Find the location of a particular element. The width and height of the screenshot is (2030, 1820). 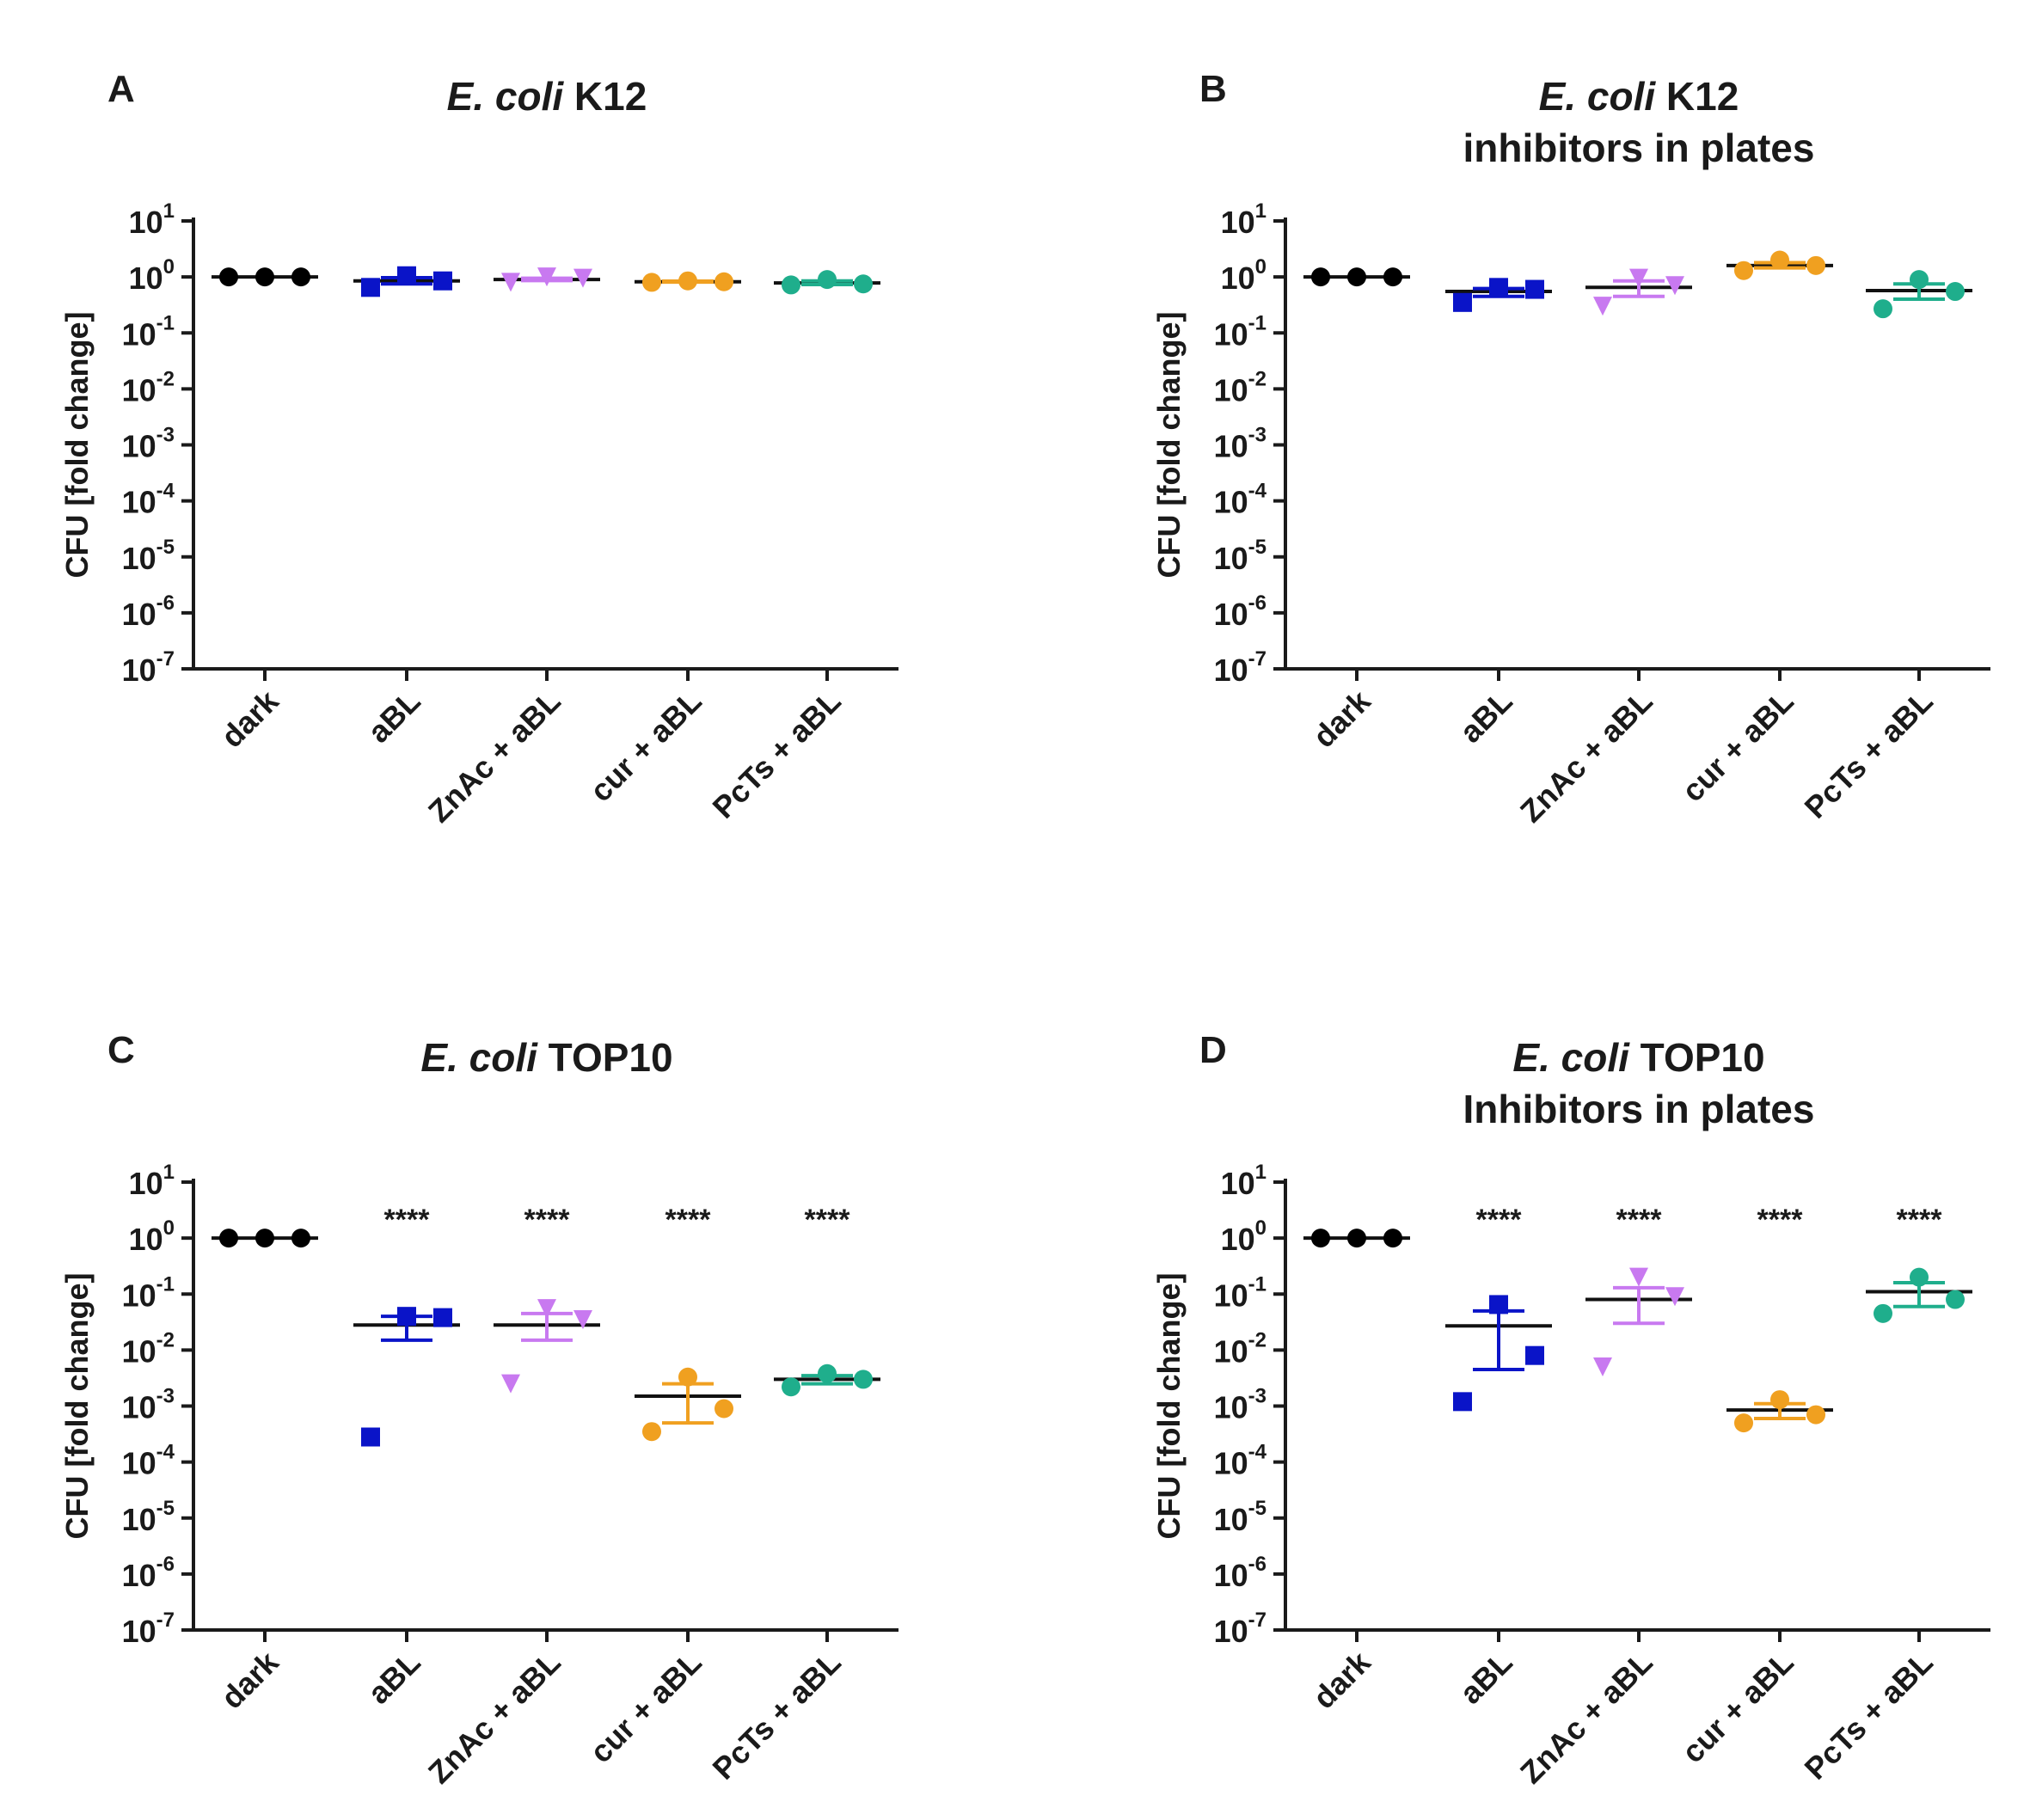

y-tick-label: 10¹ is located at coordinates (1243, 219).